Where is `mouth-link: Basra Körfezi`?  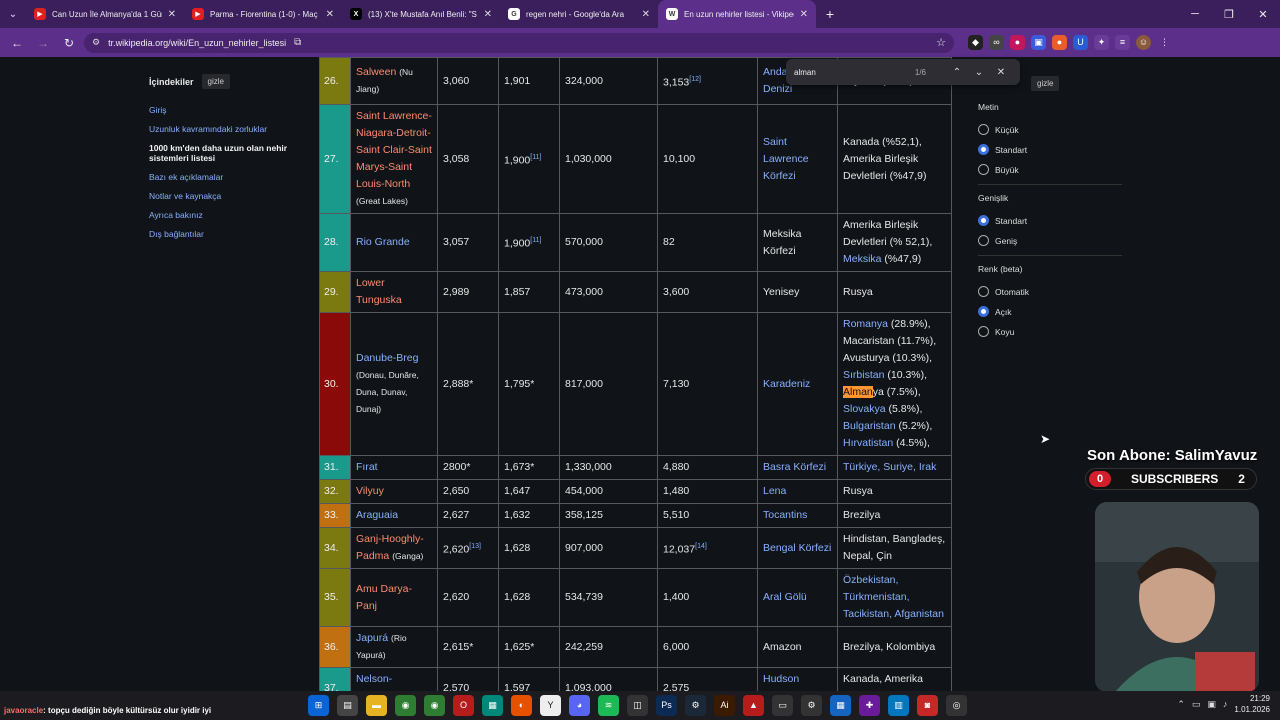 mouth-link: Basra Körfezi is located at coordinates (795, 467).